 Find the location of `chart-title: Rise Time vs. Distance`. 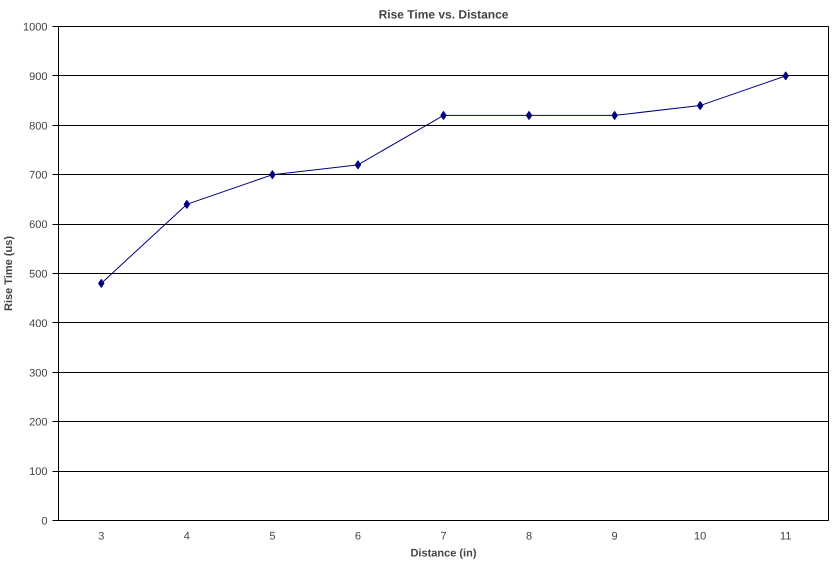

chart-title: Rise Time vs. Distance is located at coordinates (443, 15).